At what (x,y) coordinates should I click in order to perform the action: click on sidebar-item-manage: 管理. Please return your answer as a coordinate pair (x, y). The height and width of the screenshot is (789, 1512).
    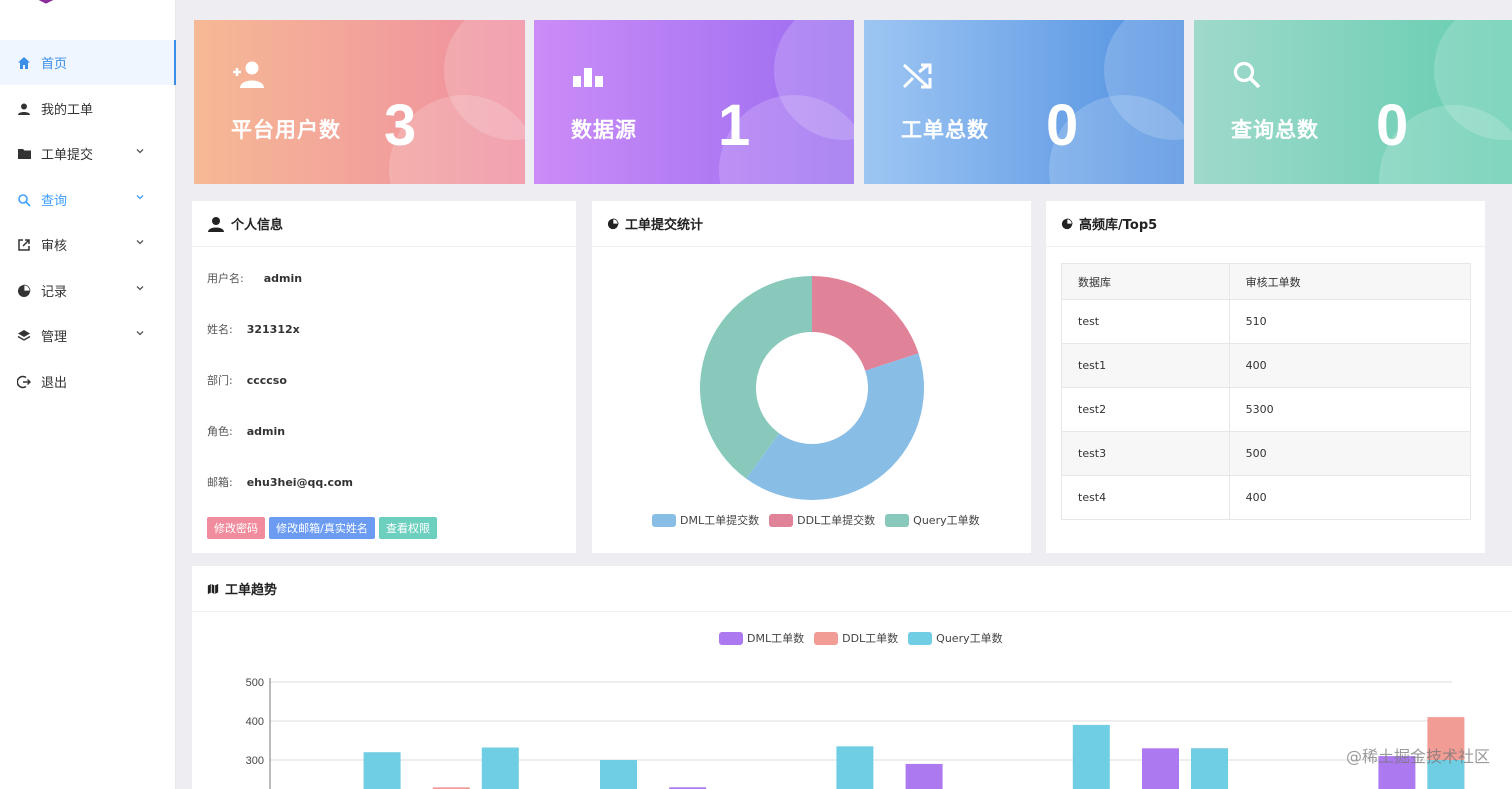
    Looking at the image, I should click on (88, 335).